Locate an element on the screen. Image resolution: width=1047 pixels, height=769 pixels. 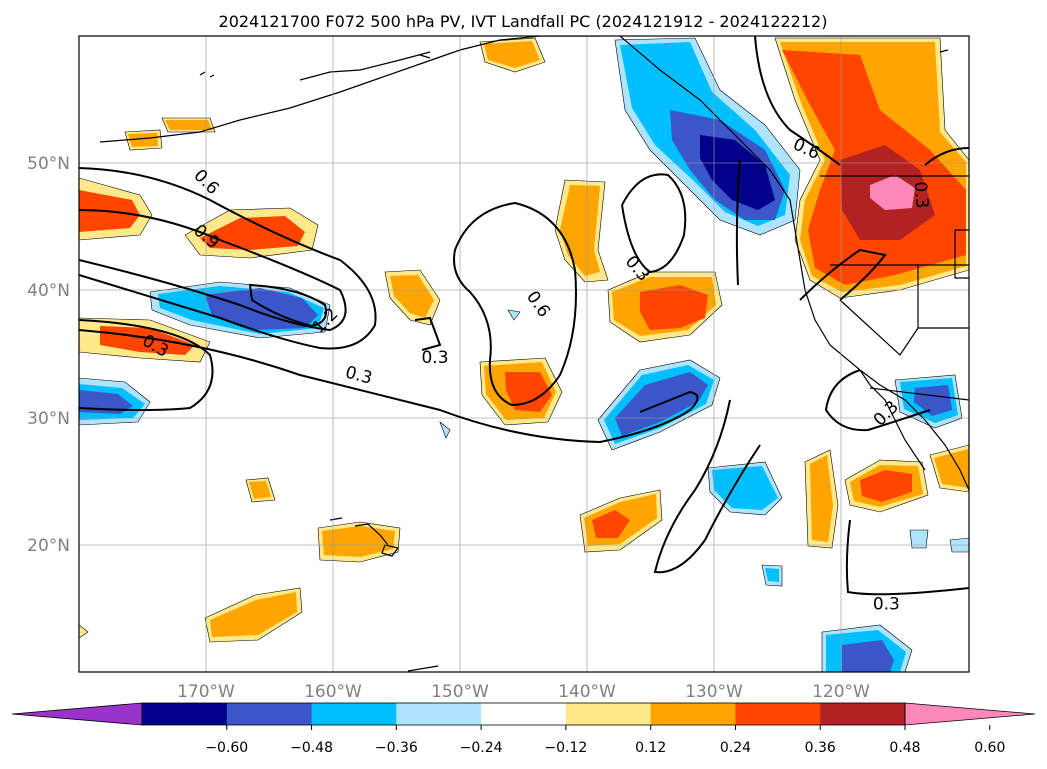
lon-label: 160°W is located at coordinates (333, 692).